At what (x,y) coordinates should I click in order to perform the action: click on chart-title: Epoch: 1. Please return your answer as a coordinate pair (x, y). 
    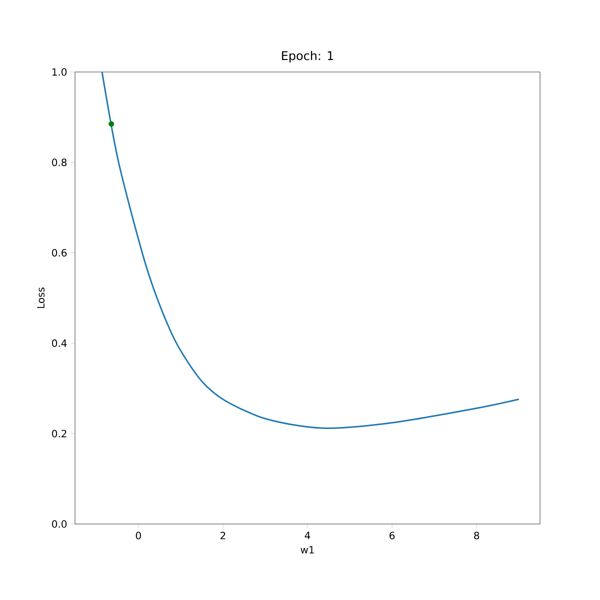
    Looking at the image, I should click on (308, 56).